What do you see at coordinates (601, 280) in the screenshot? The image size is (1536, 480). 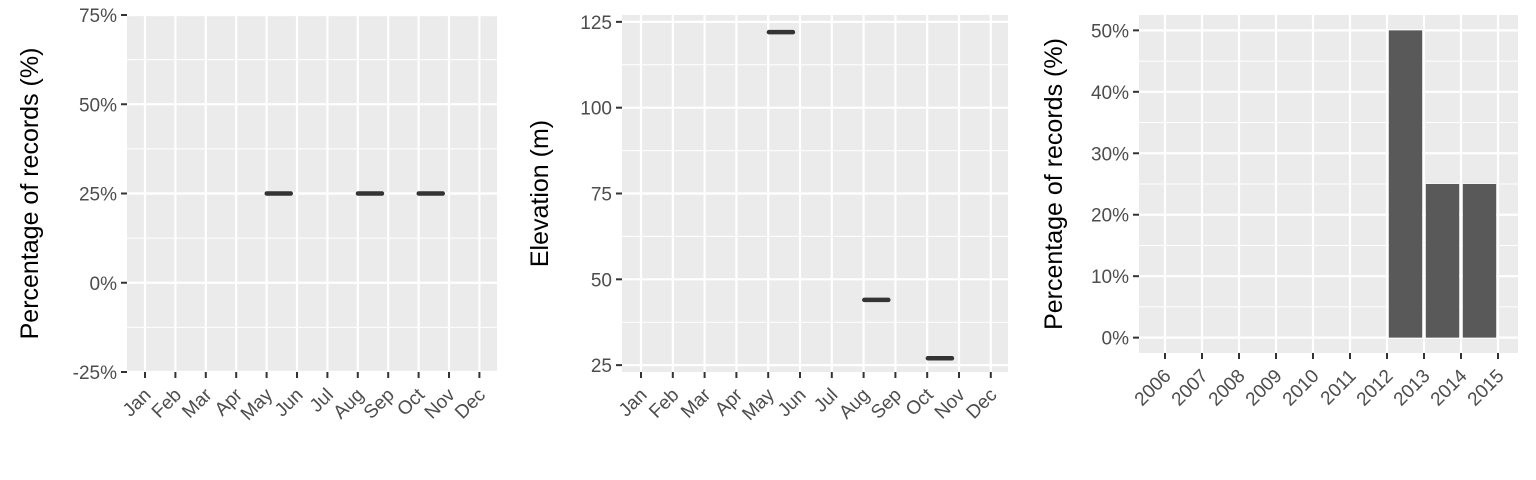 I see `y-tick-label: 50` at bounding box center [601, 280].